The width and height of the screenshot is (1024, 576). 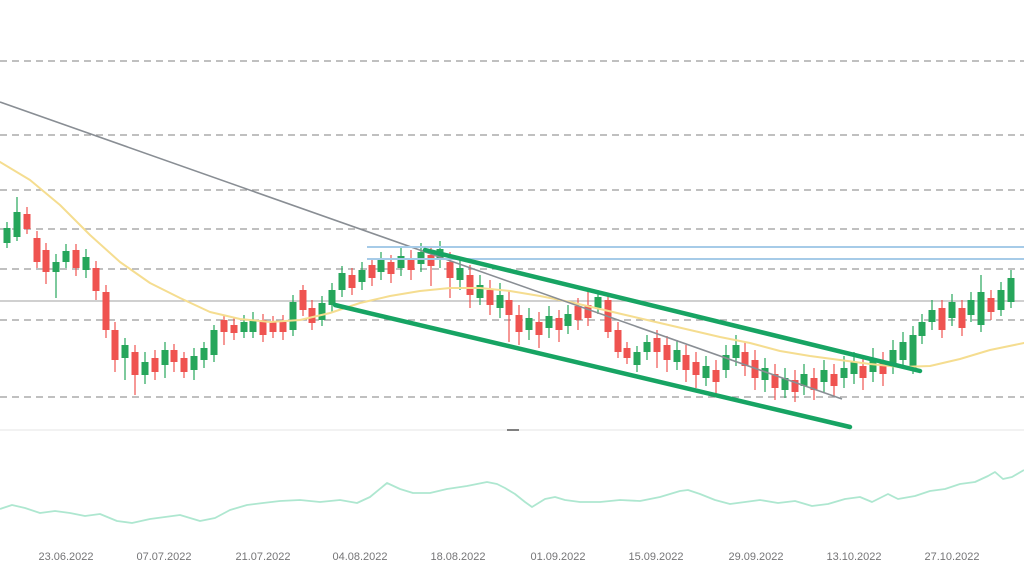 What do you see at coordinates (655, 557) in the screenshot?
I see `x-axis-label: 15.09.2022` at bounding box center [655, 557].